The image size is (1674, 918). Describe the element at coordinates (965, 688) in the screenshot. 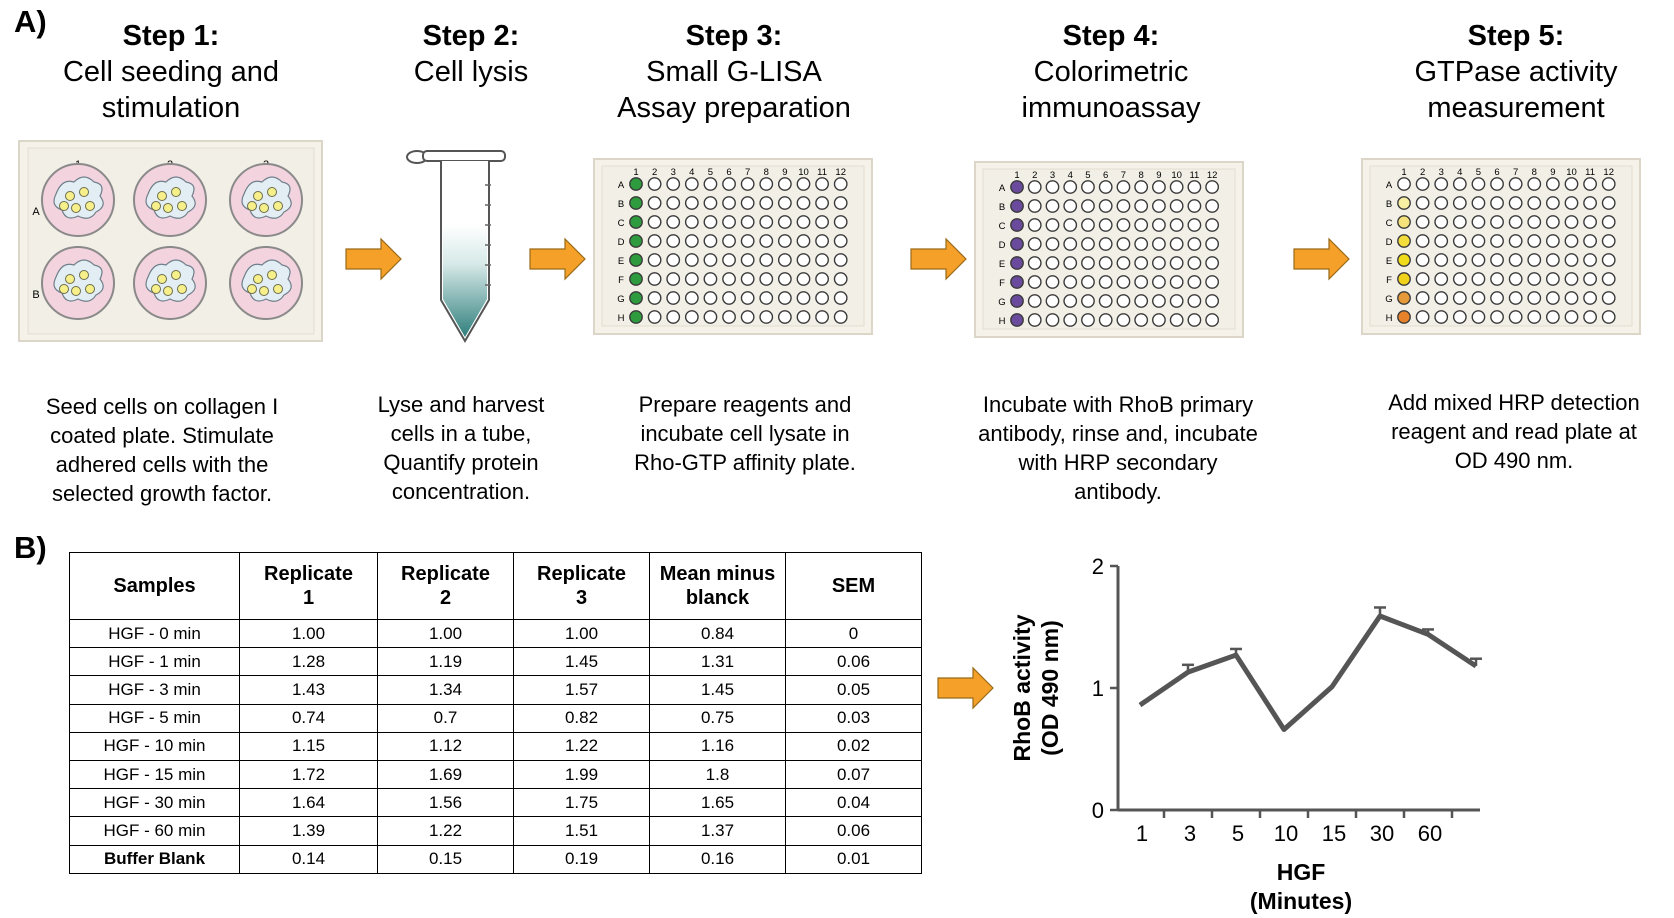

I see `flow-arrow` at that location.